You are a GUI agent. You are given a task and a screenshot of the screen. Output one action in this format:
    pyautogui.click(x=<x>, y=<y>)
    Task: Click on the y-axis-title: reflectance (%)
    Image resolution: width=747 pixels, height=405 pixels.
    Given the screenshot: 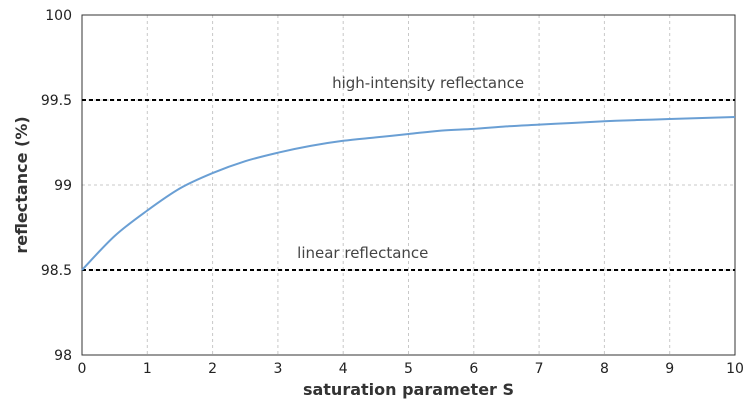 What is the action you would take?
    pyautogui.click(x=21, y=184)
    